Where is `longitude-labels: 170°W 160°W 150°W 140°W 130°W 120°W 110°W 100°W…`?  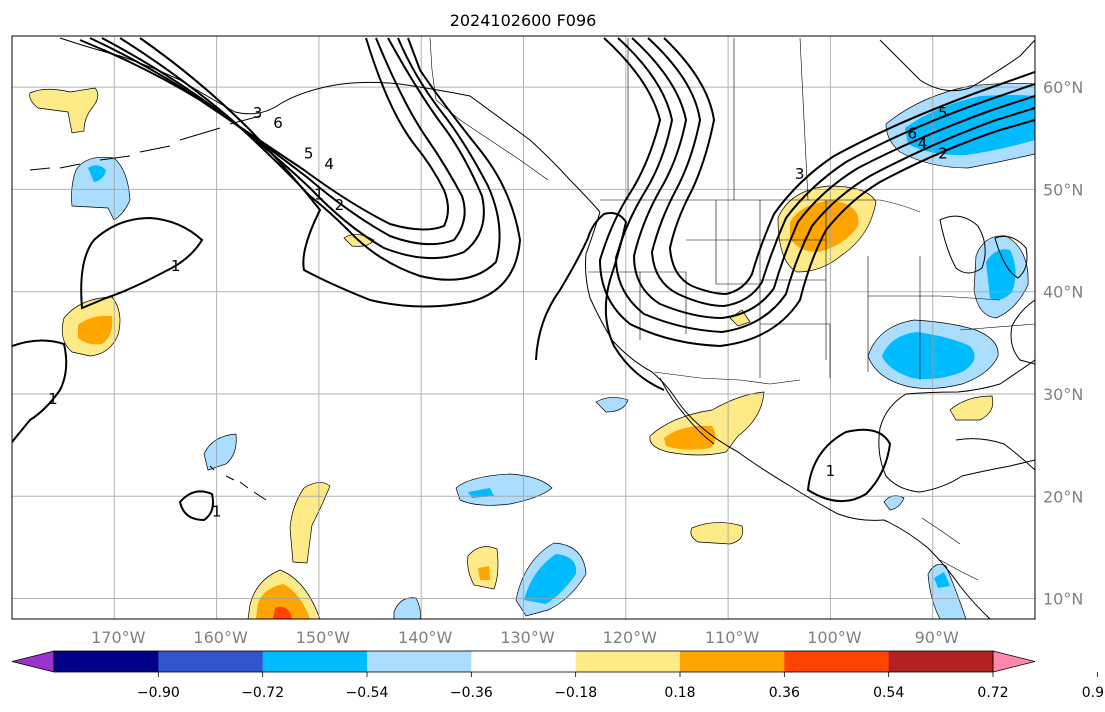 longitude-labels: 170°W 160°W 150°W 140°W 130°W 120°W 110°W 100°W… is located at coordinates (525, 637).